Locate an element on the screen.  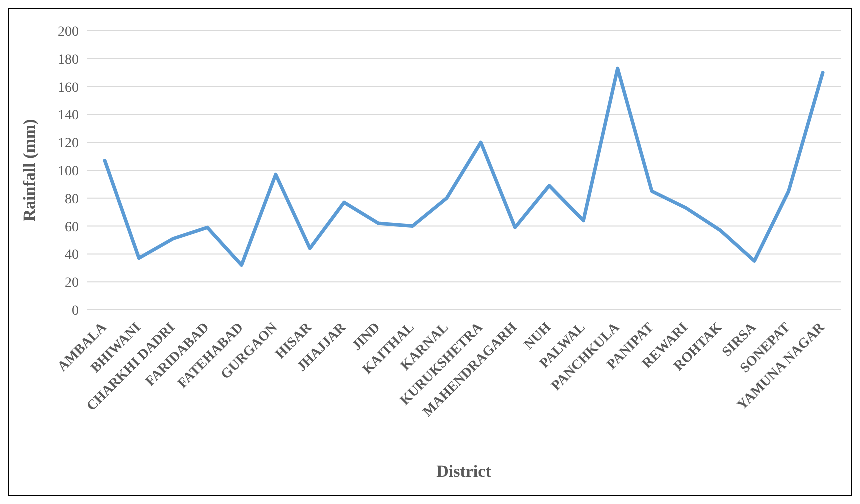
y-tick-label: 80 is located at coordinates (72, 200).